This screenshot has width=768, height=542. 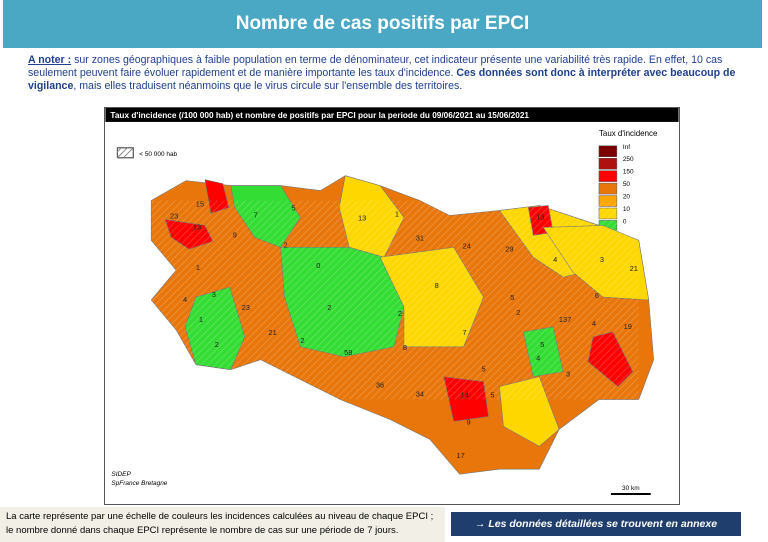 What do you see at coordinates (464, 395) in the screenshot?
I see `epci-count: 14` at bounding box center [464, 395].